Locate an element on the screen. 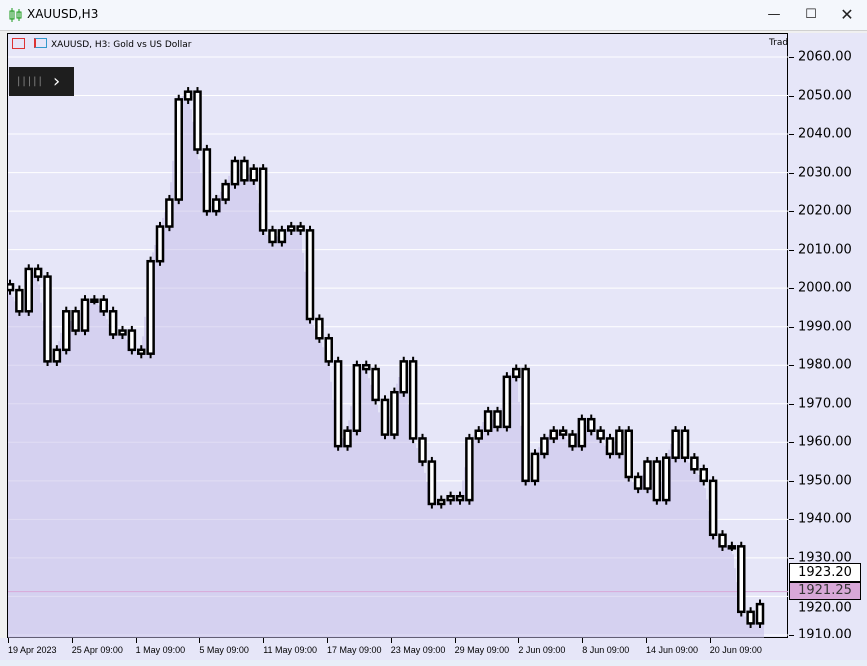  y-tick-label: 2060.00 is located at coordinates (825, 57).